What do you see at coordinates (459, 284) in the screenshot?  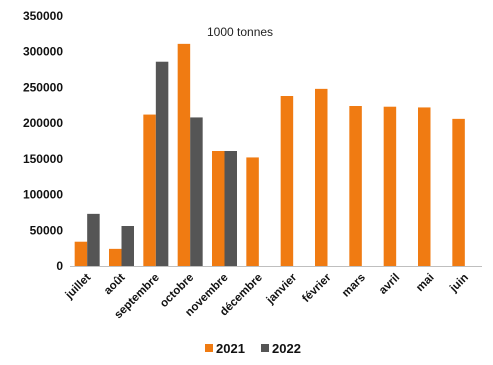 I see `x-tick-label: juin` at bounding box center [459, 284].